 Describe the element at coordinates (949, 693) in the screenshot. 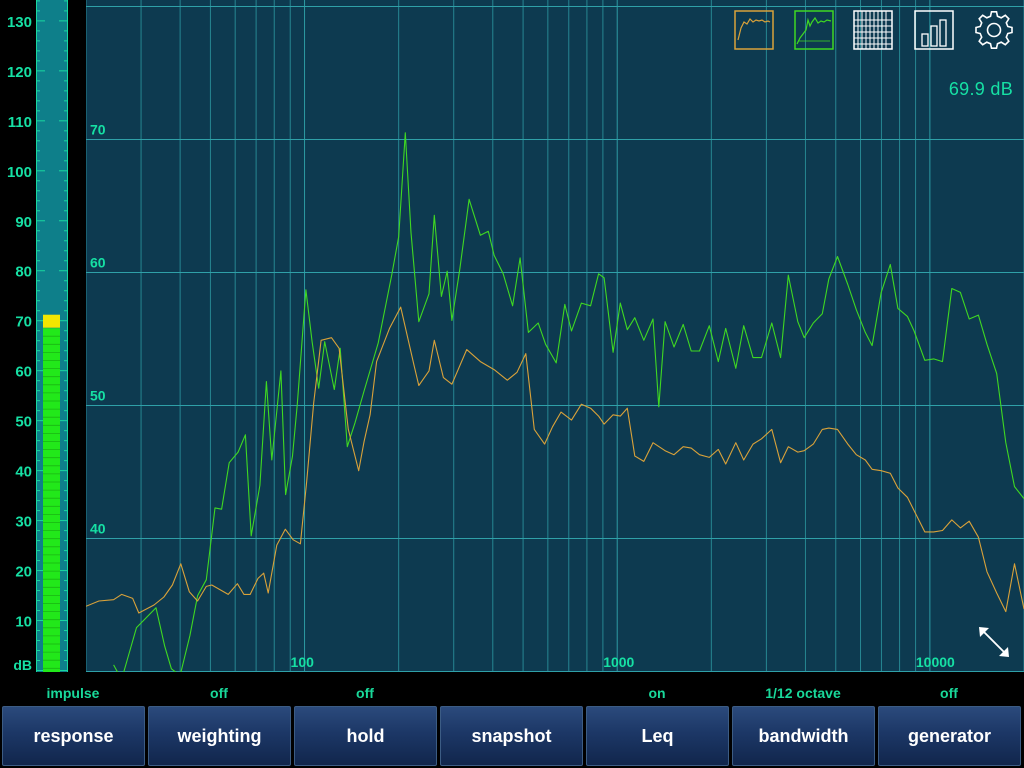

I see `generator-status: off` at that location.